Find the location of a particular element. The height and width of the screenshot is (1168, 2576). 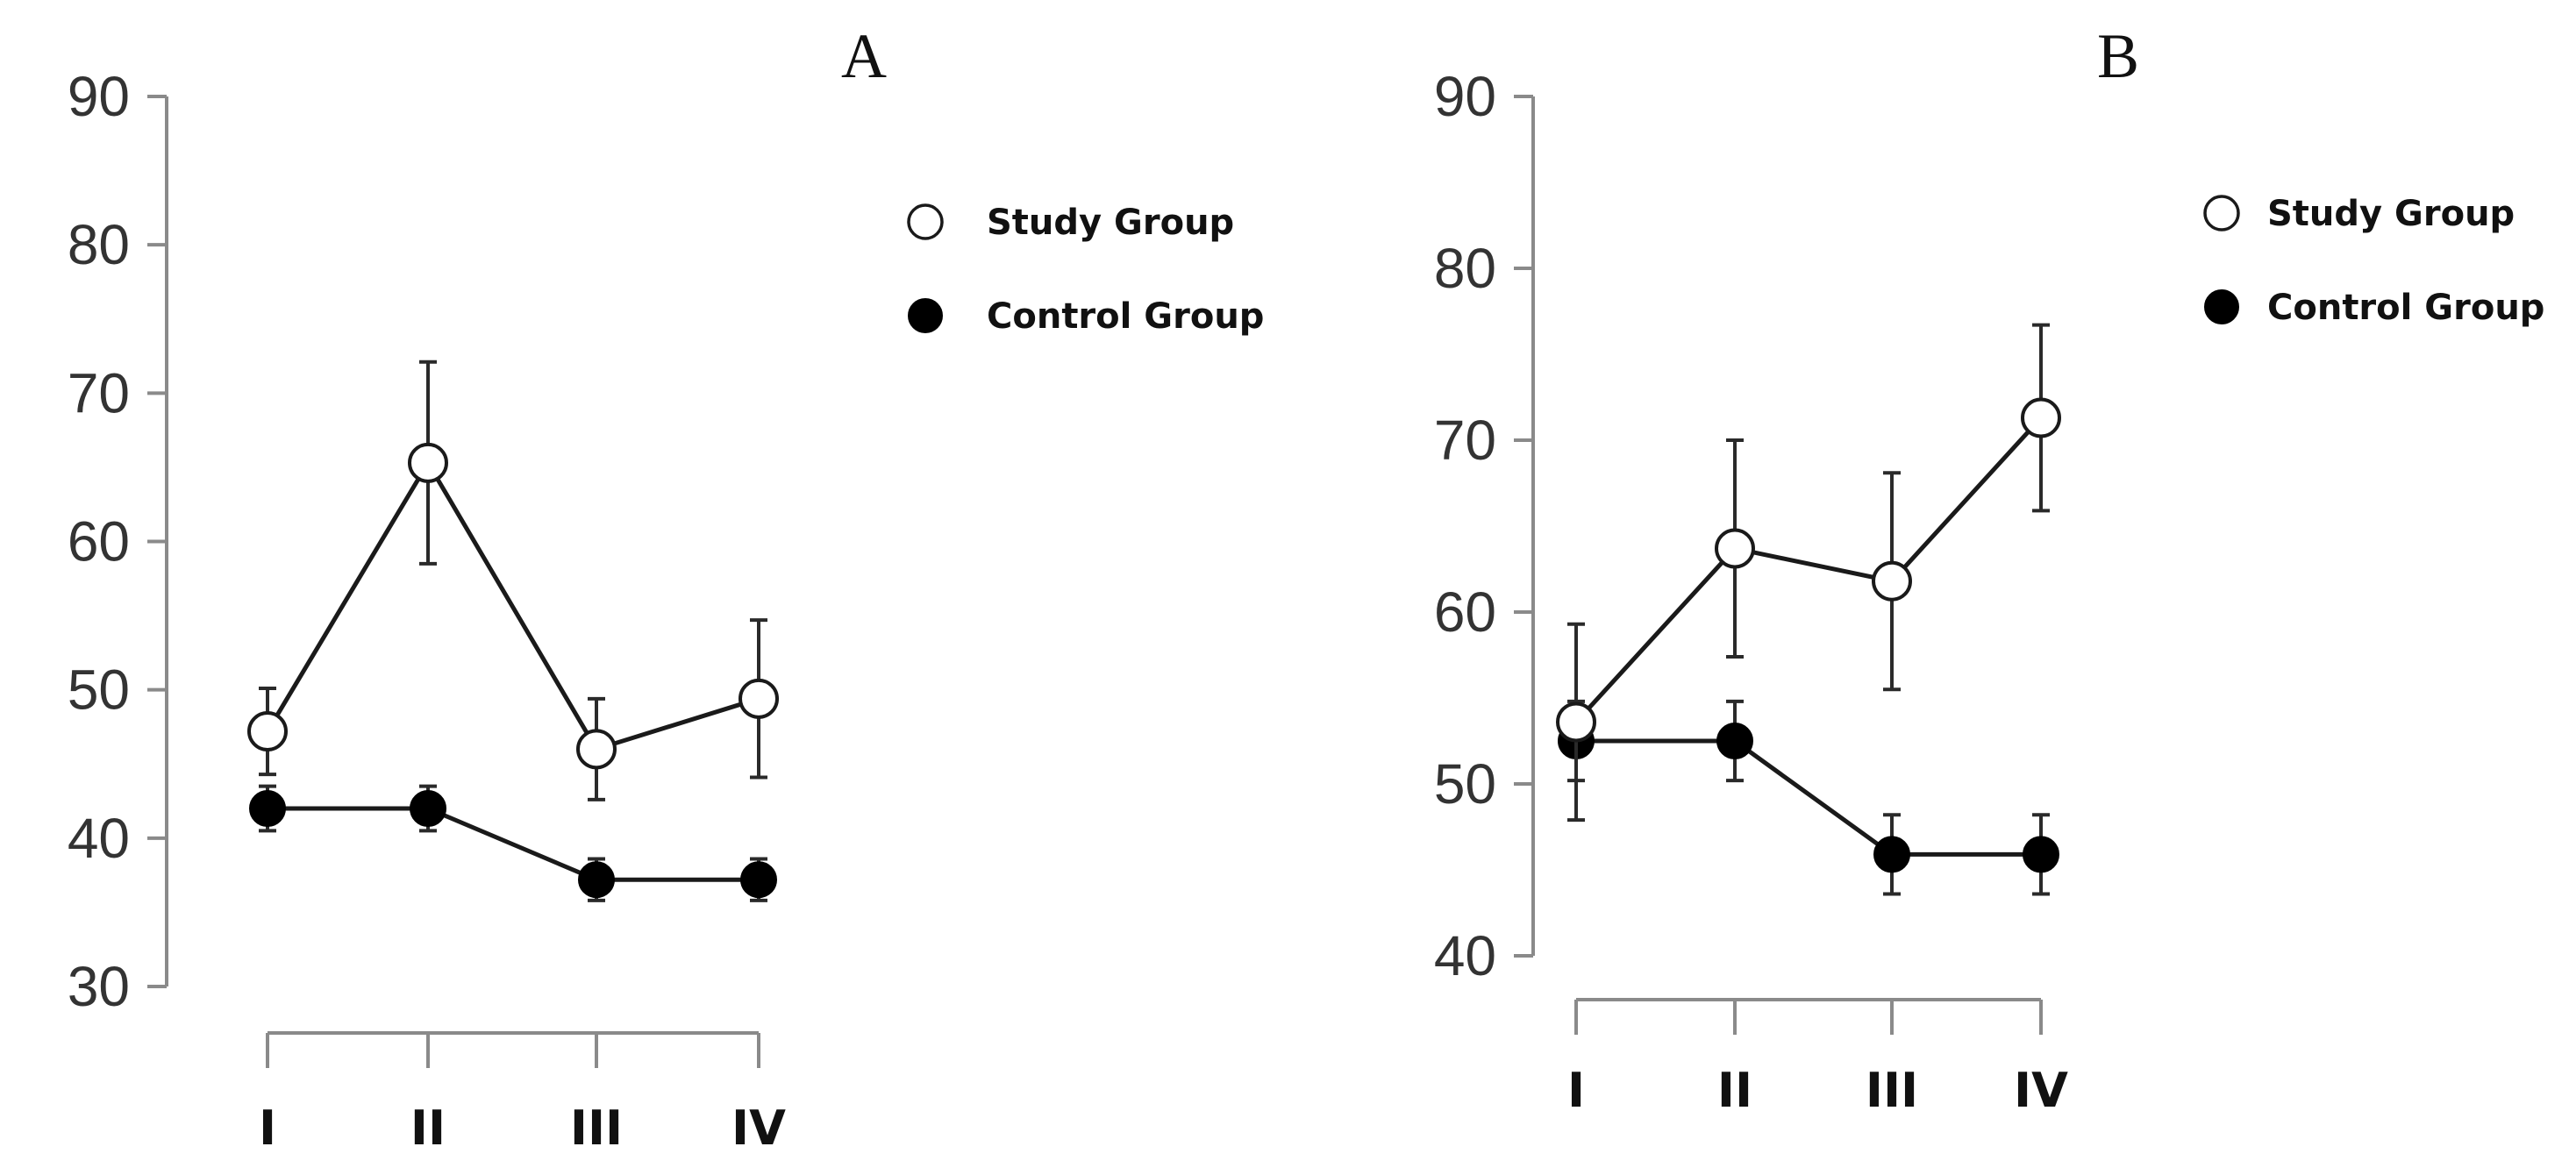

panel-label: A is located at coordinates (864, 56).